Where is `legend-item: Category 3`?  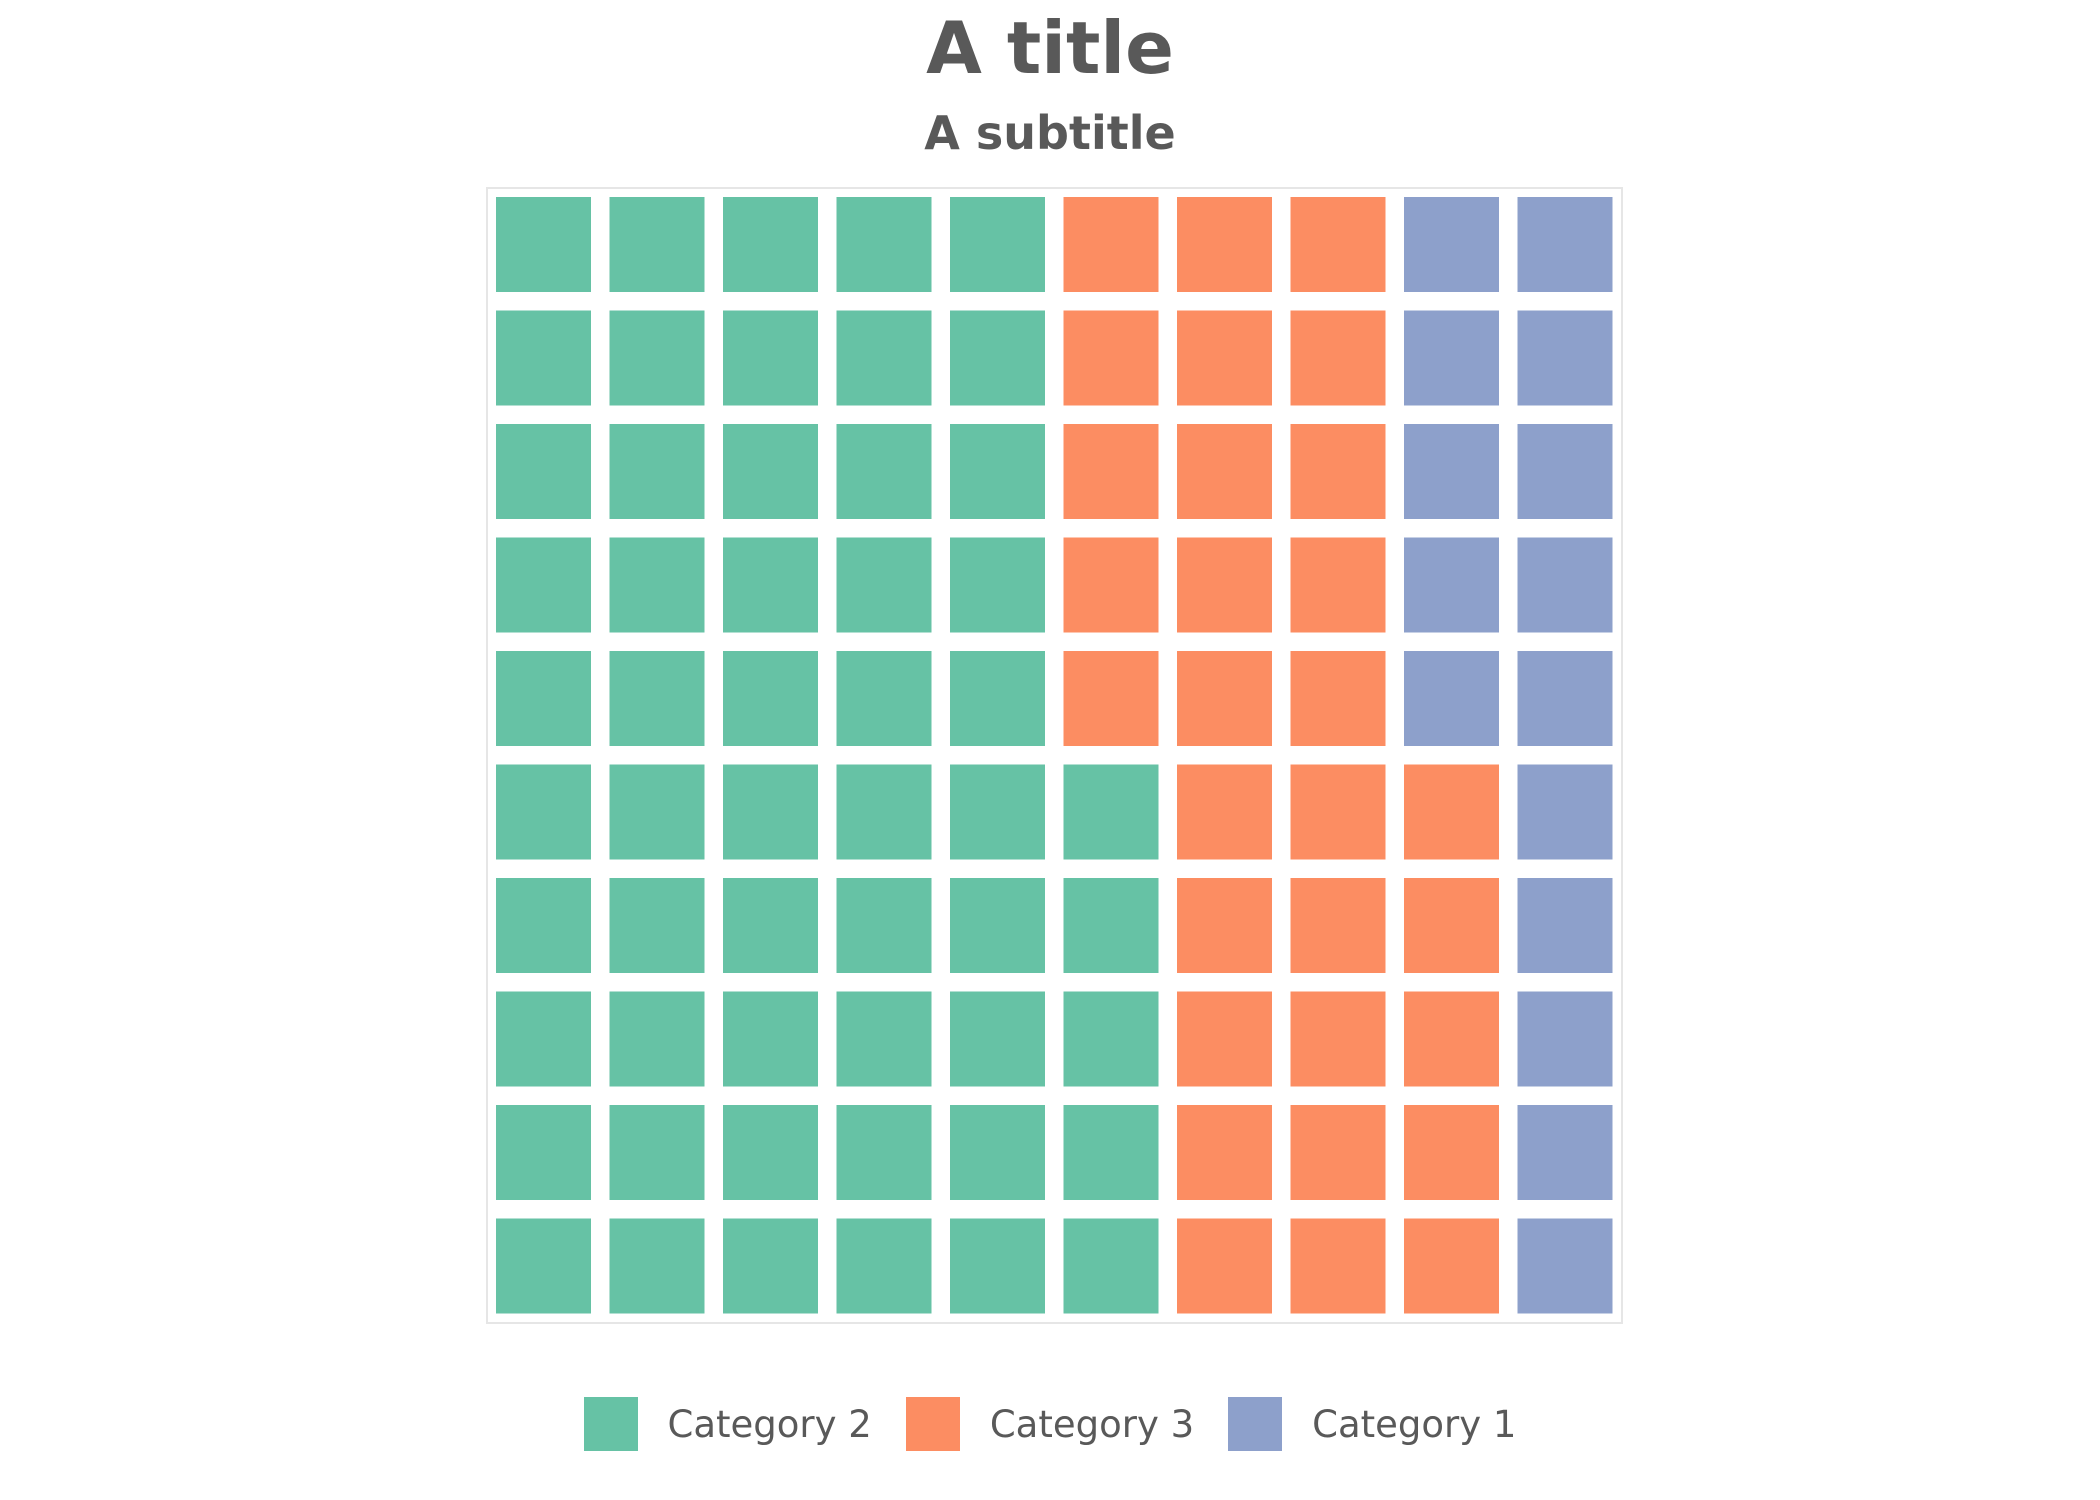 legend-item: Category 3 is located at coordinates (1050, 1424).